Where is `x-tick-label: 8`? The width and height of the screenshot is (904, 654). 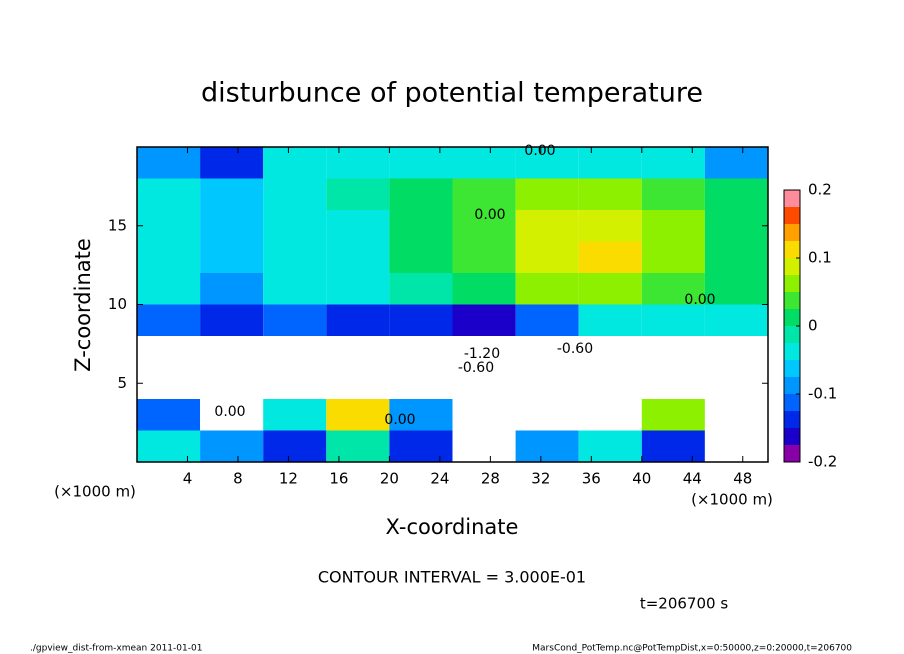 x-tick-label: 8 is located at coordinates (238, 479).